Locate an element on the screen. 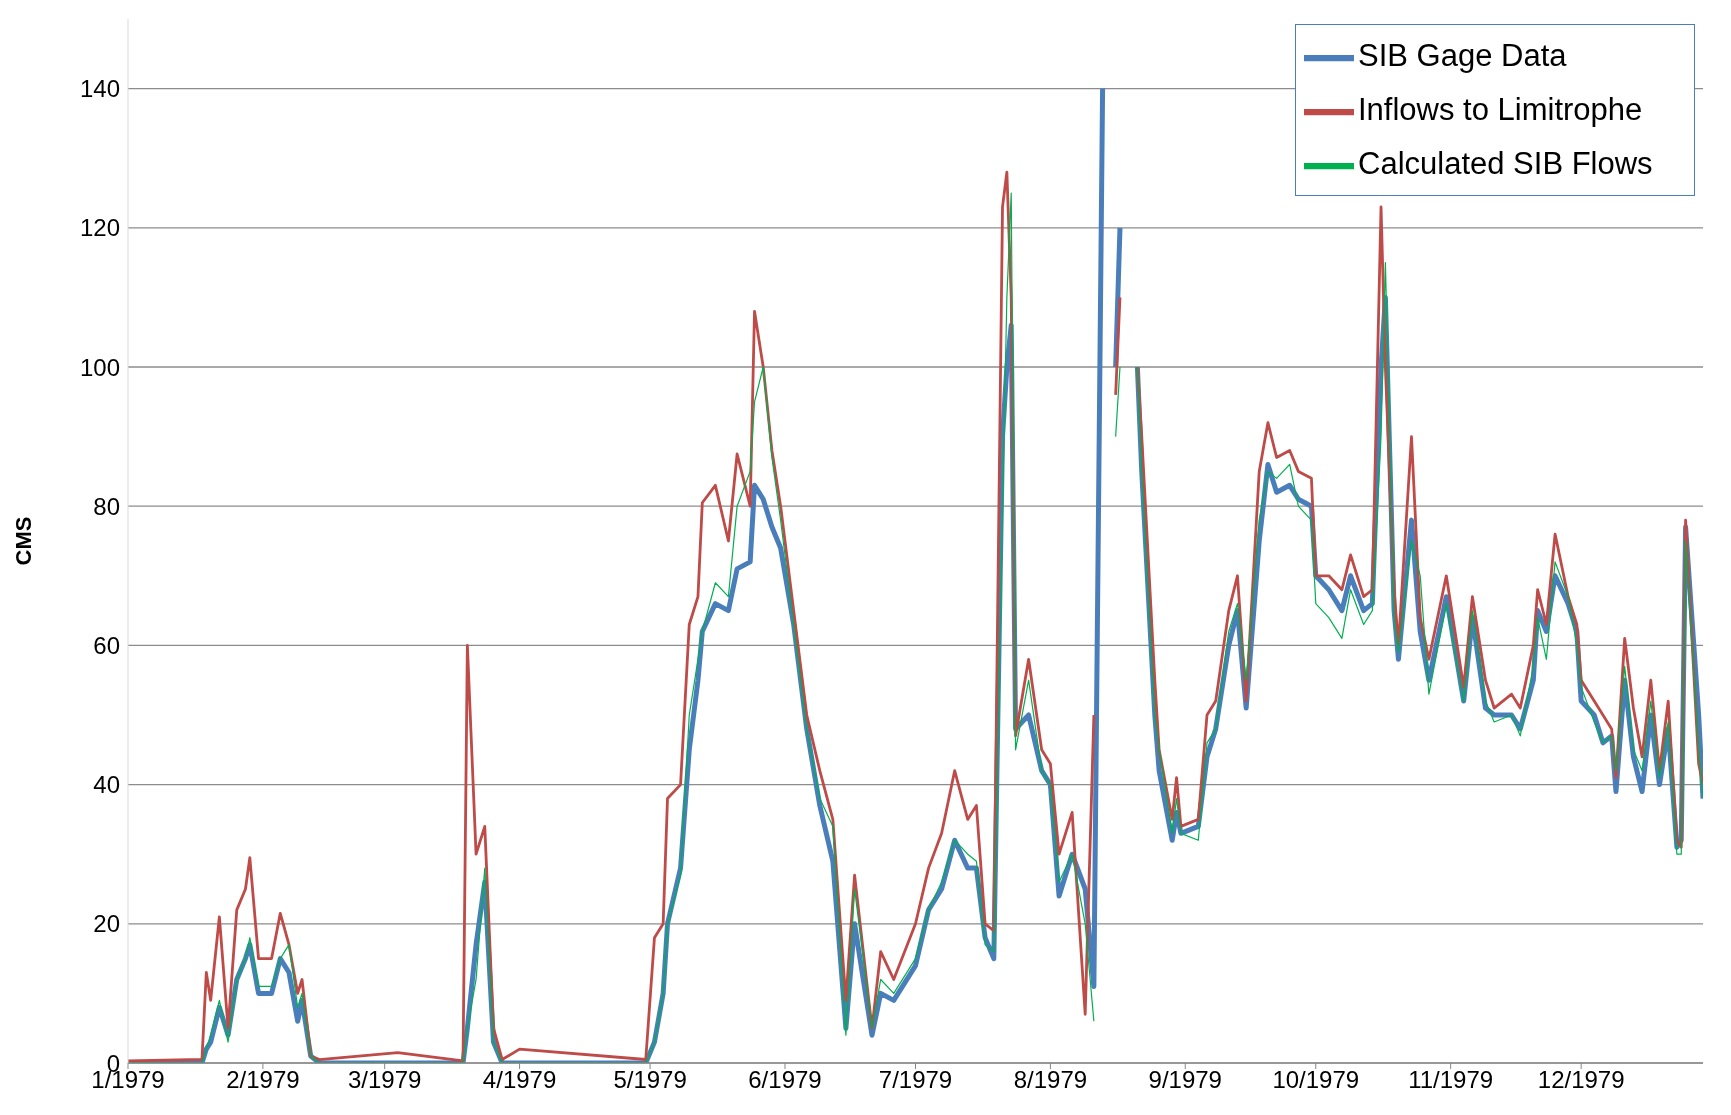  y-tick-label: 40 is located at coordinates (106, 785).